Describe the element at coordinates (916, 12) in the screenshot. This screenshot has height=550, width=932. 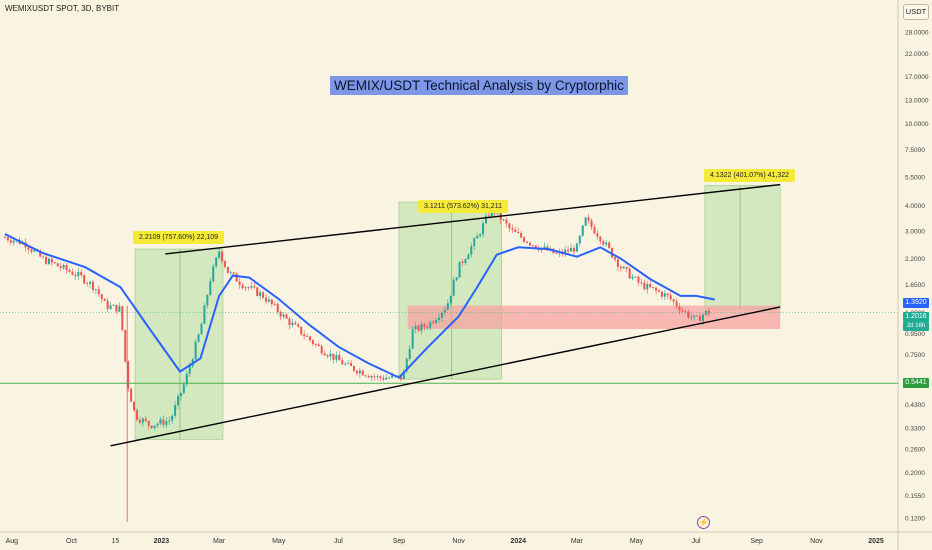
I see `currency-button: USDT` at that location.